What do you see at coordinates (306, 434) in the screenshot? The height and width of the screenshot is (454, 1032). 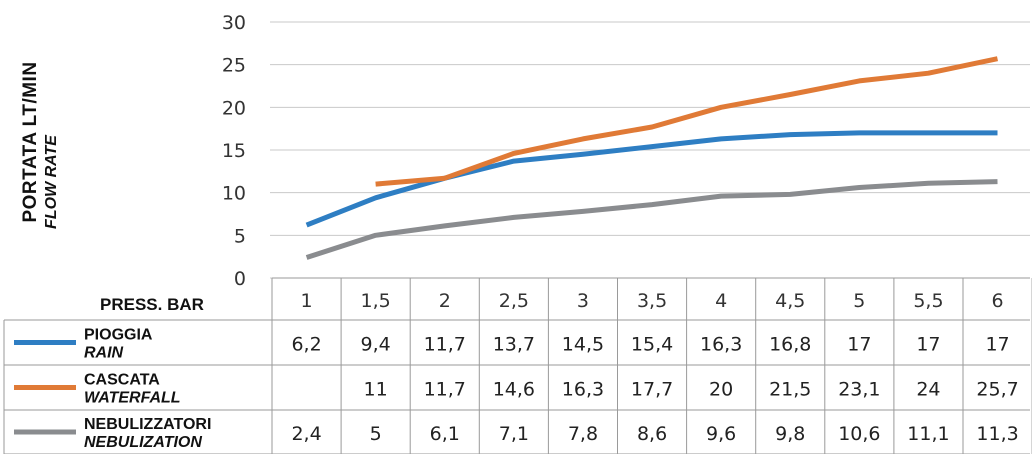 I see `data-cell: 2,4` at bounding box center [306, 434].